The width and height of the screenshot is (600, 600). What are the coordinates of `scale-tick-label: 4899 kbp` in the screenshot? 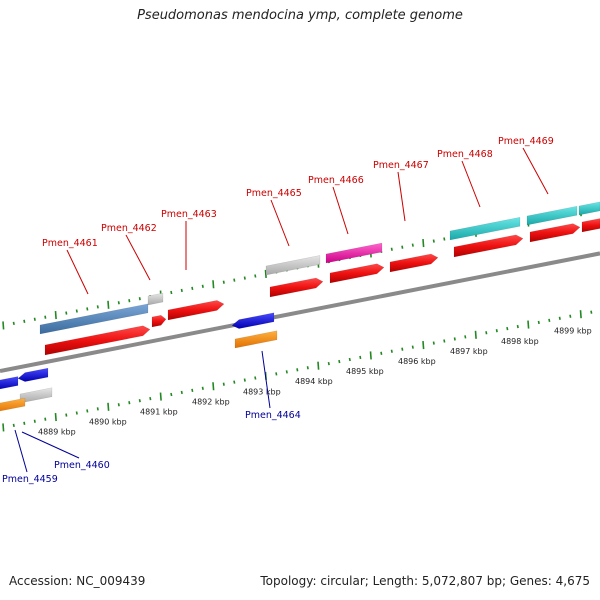 It's located at (573, 330).